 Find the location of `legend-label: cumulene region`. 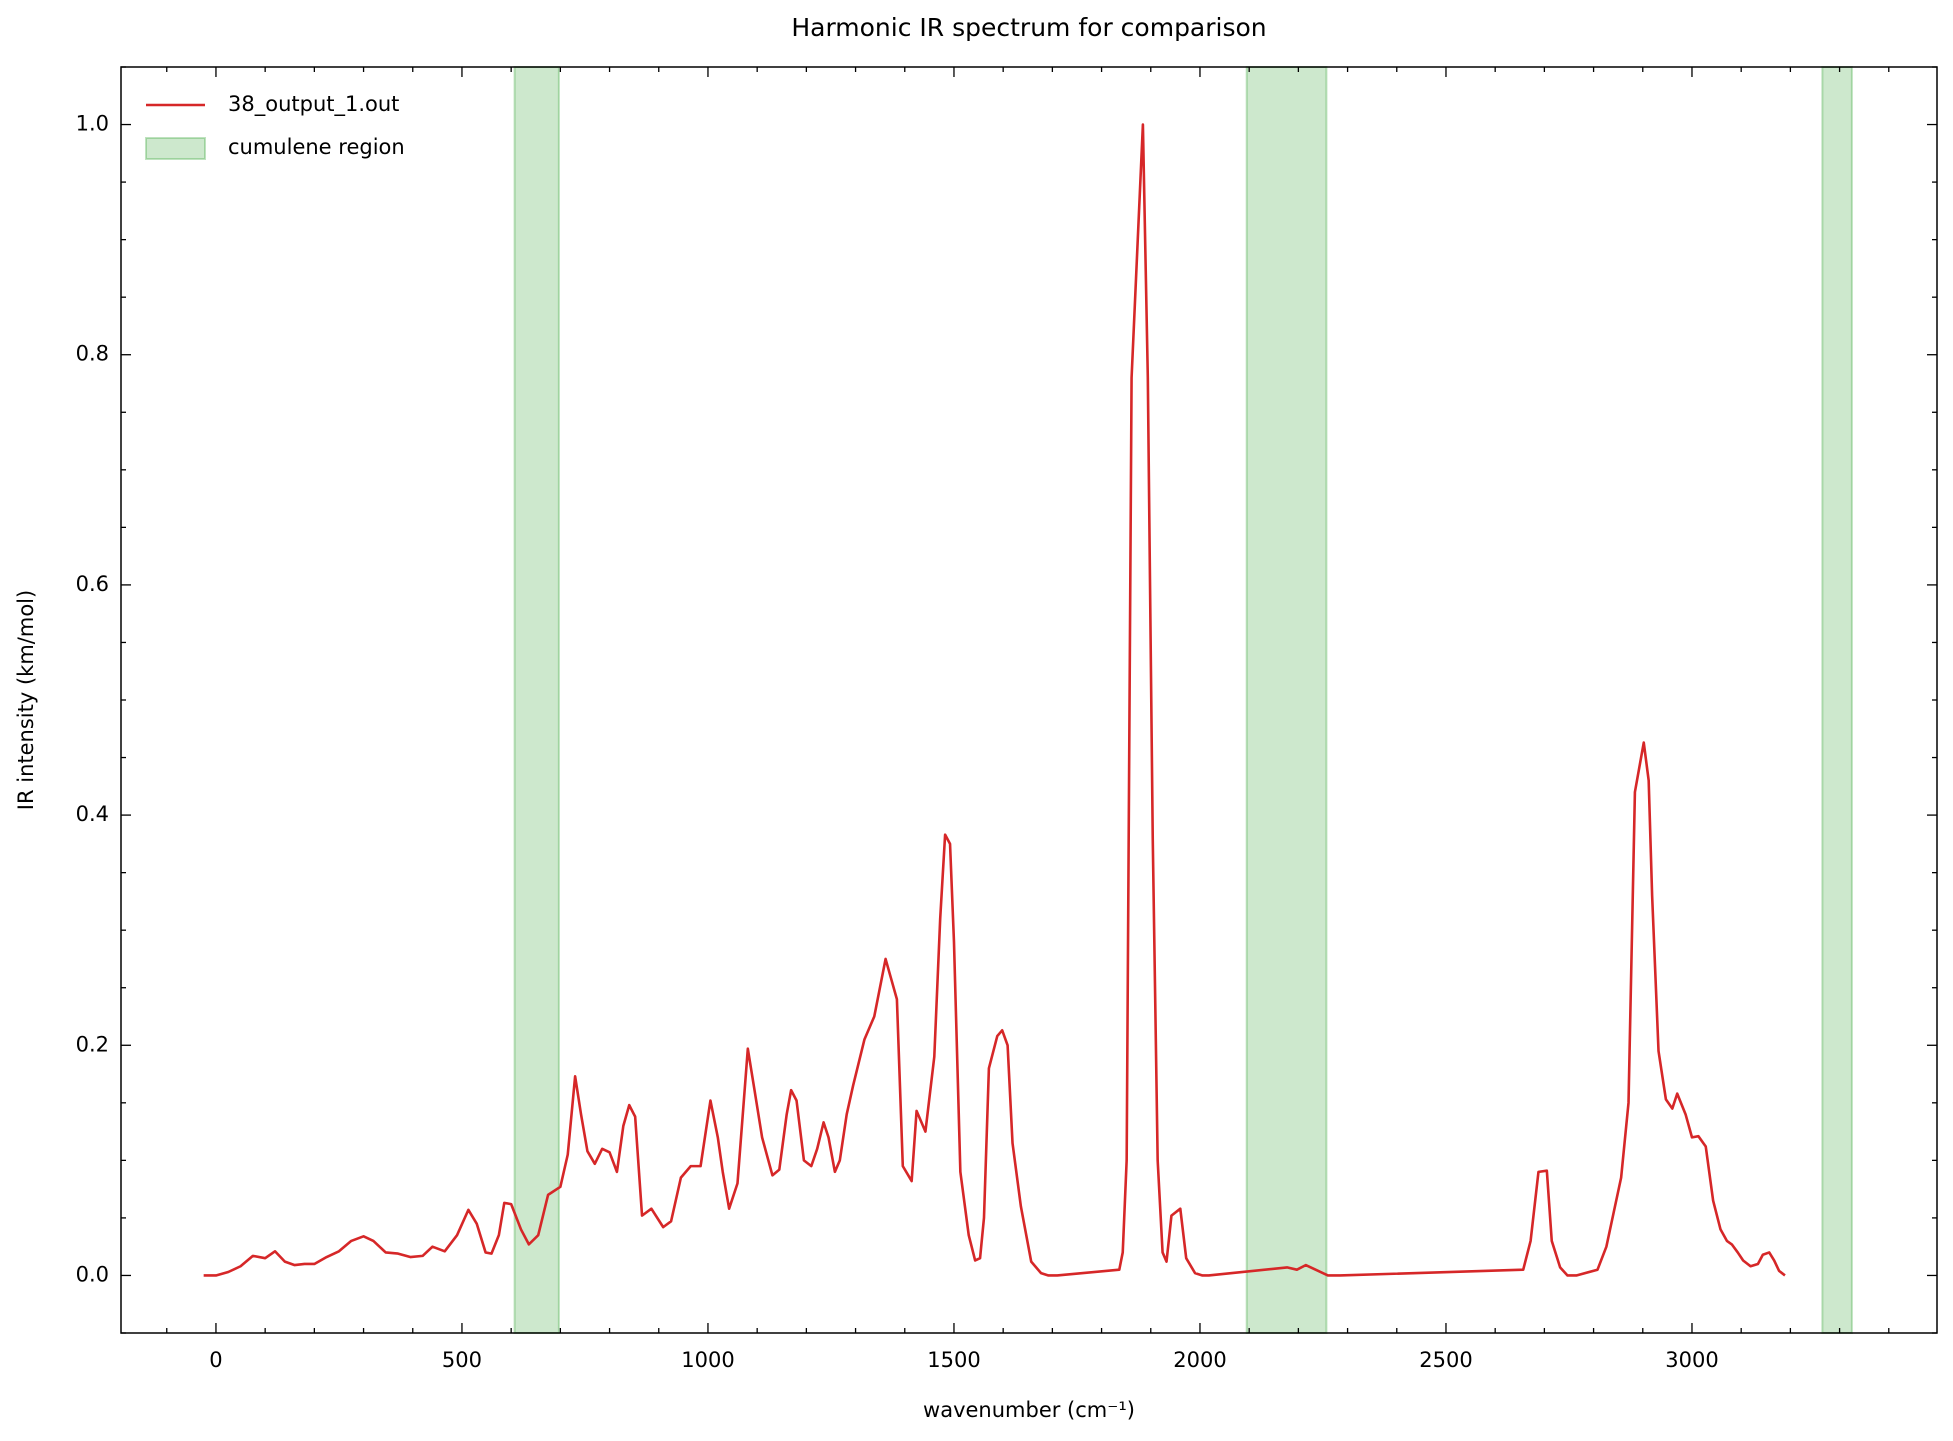

legend-label: cumulene region is located at coordinates (316, 147).